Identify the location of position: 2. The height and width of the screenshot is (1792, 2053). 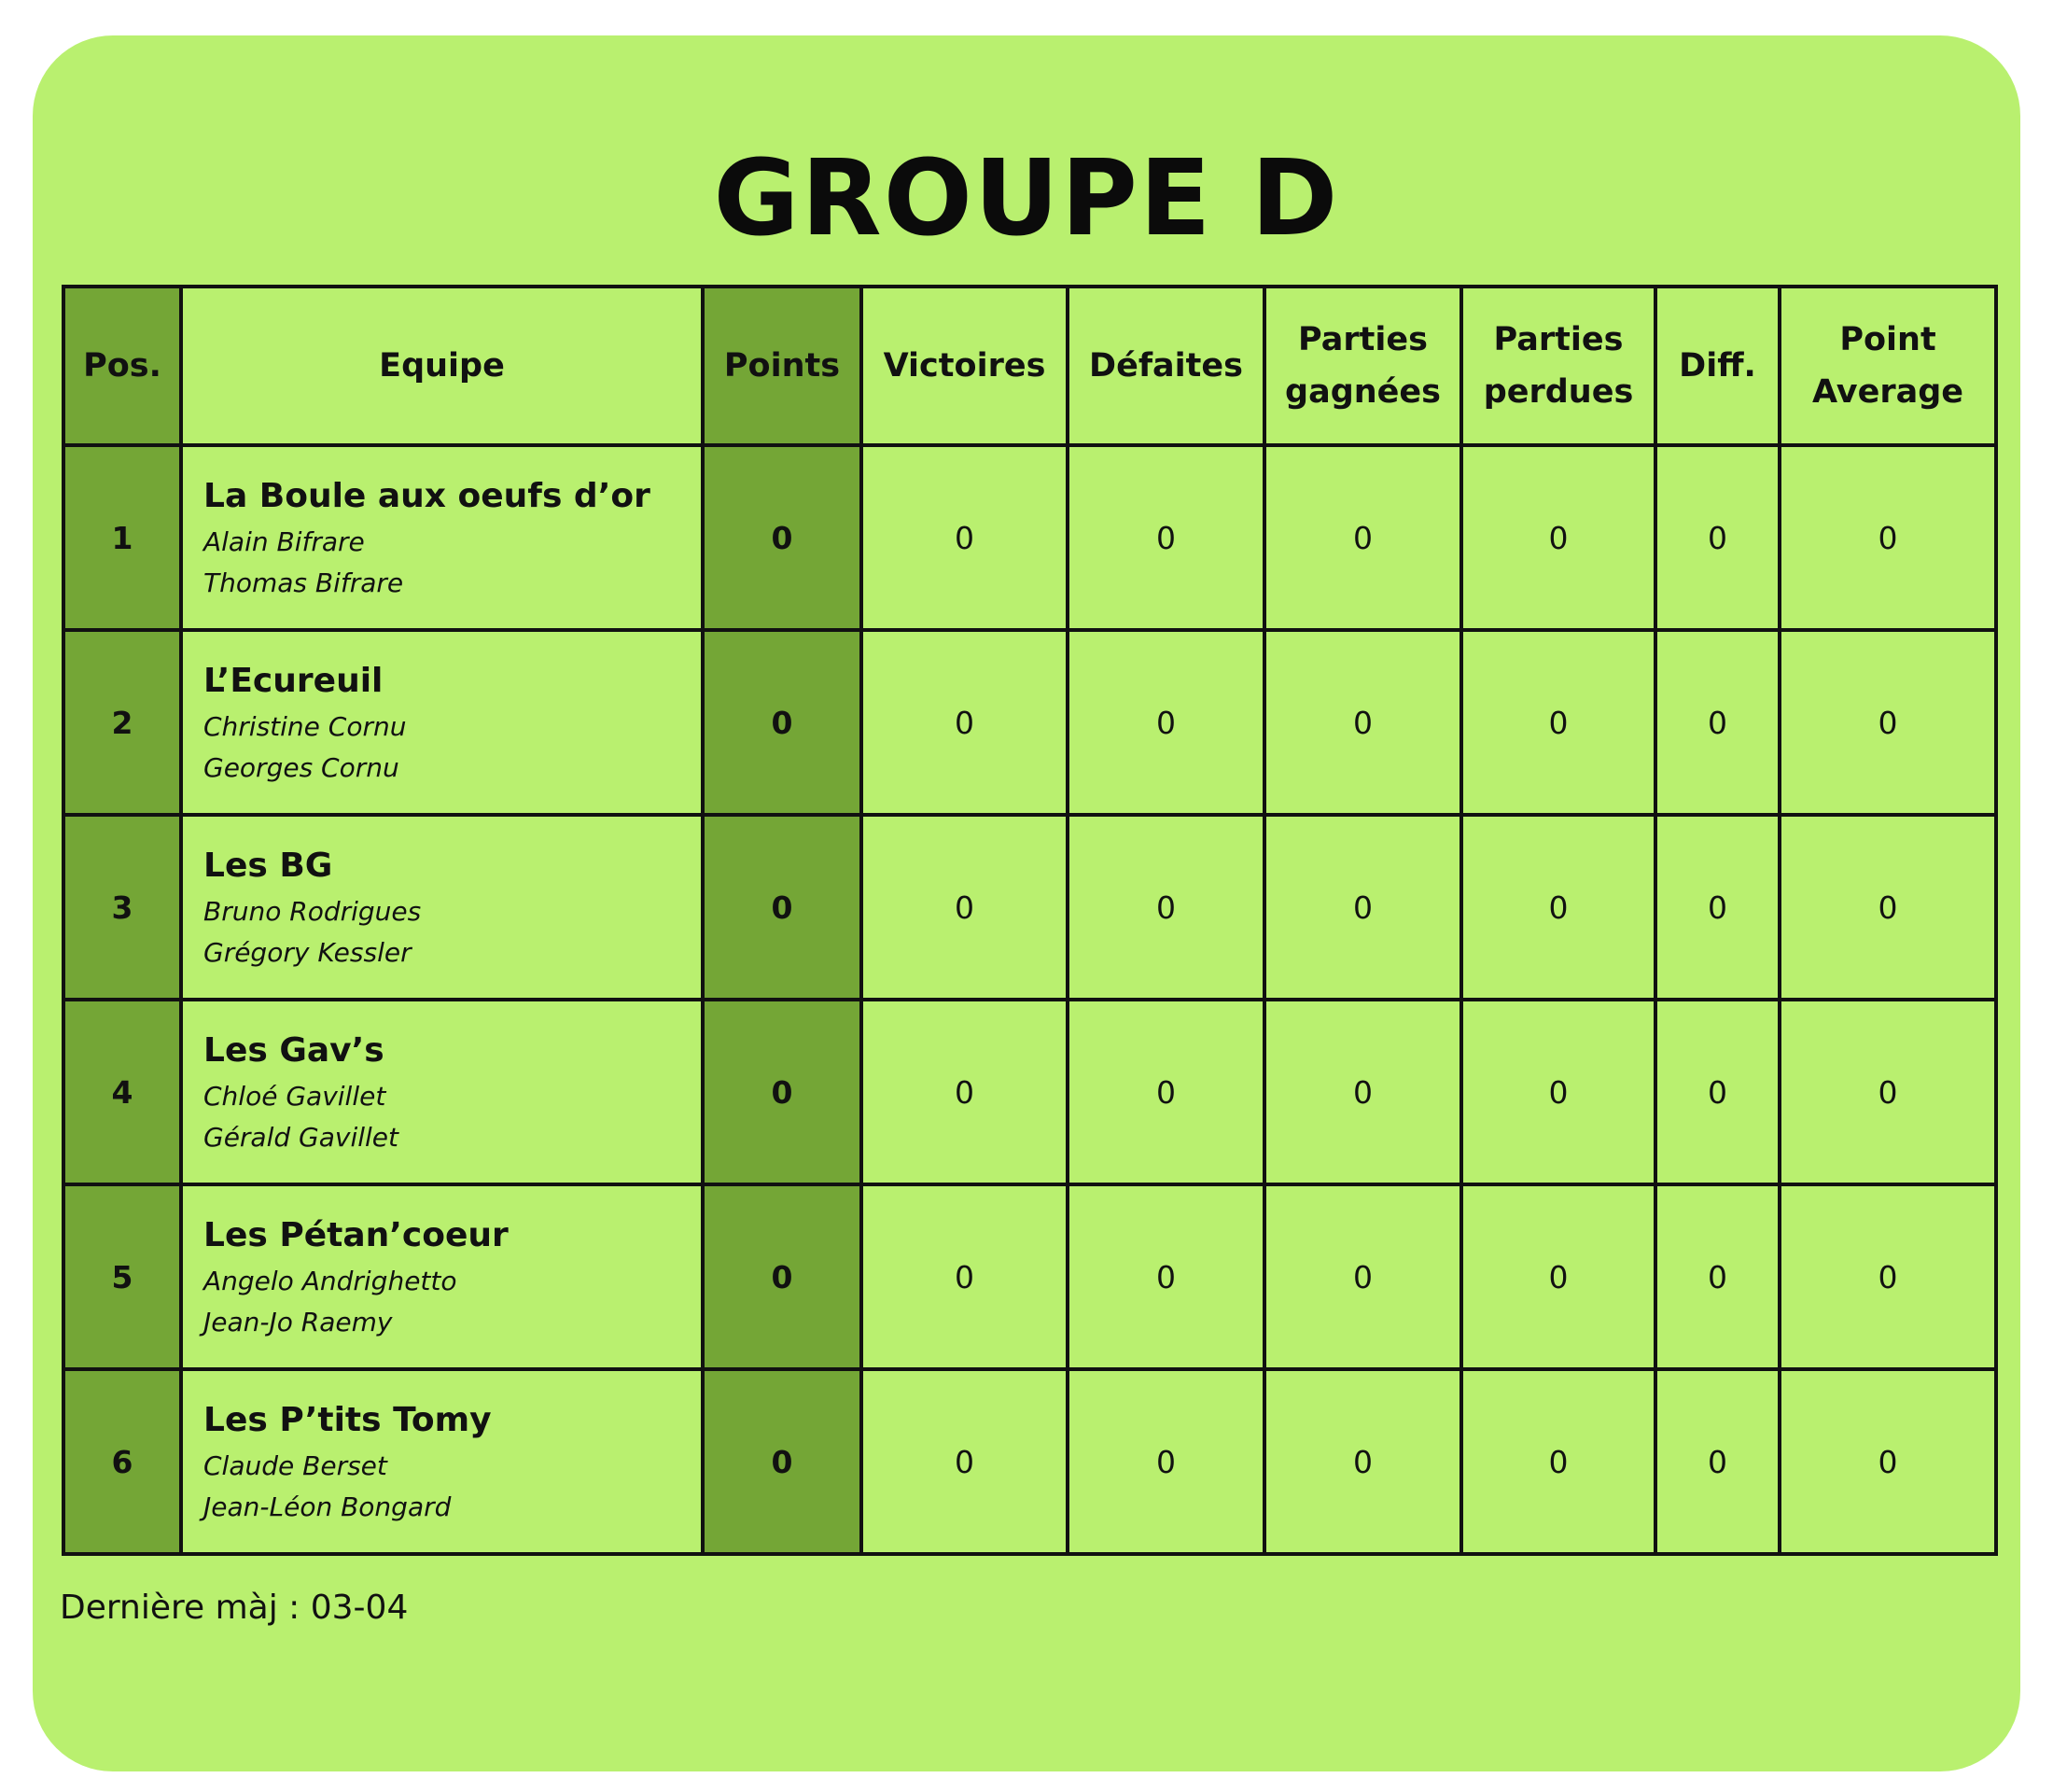
(122, 722).